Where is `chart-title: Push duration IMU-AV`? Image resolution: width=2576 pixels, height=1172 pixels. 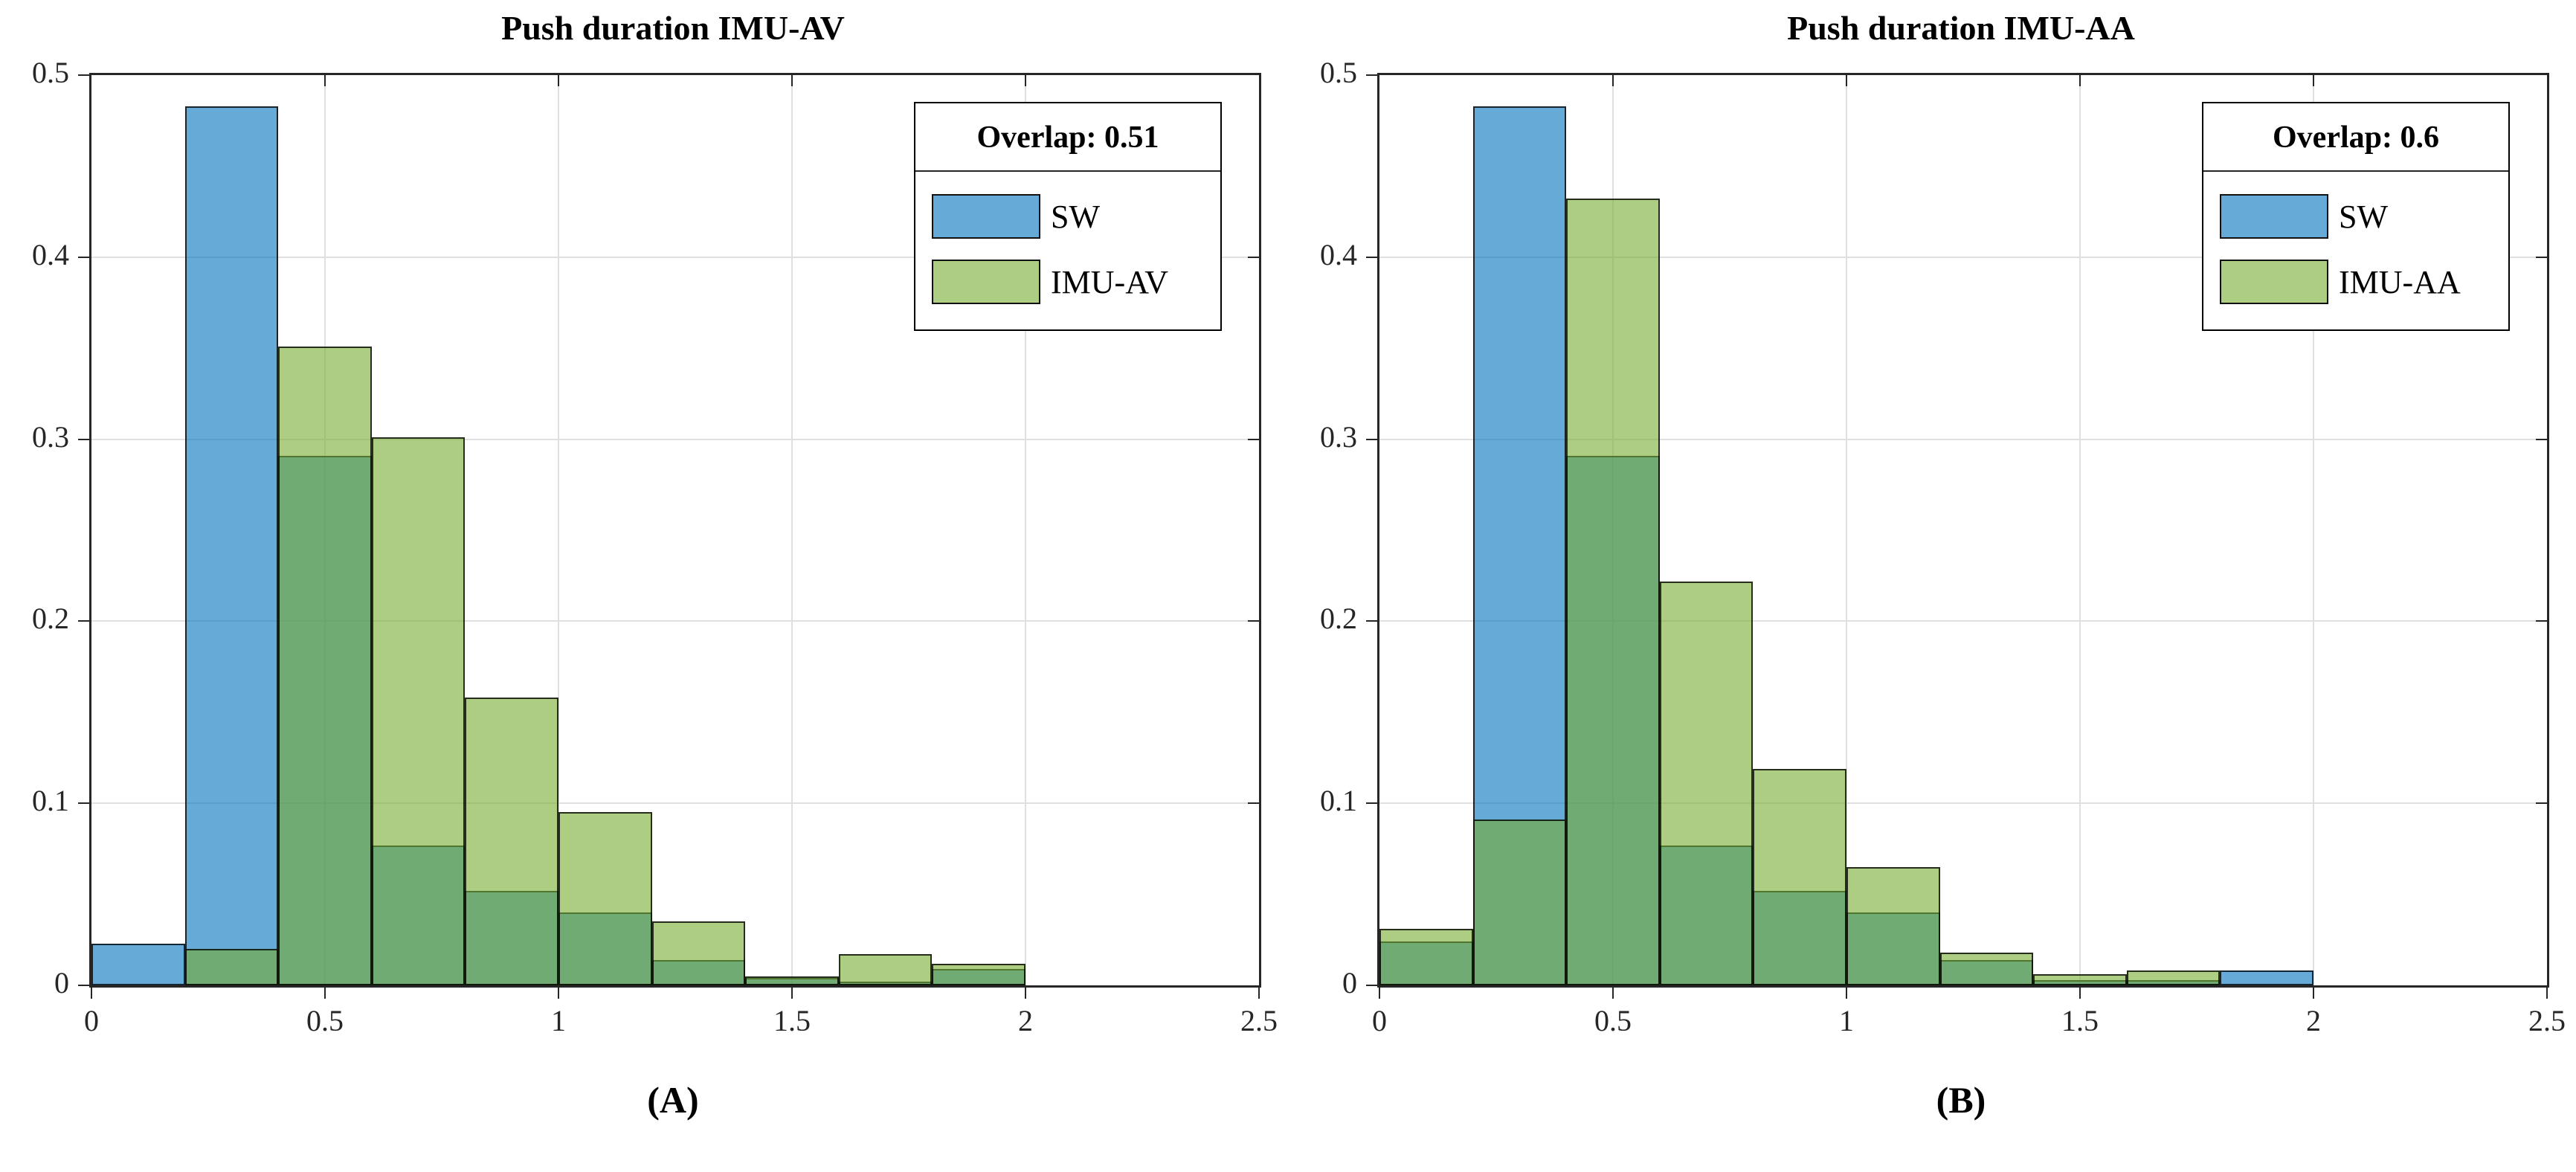
chart-title: Push duration IMU-AV is located at coordinates (673, 28).